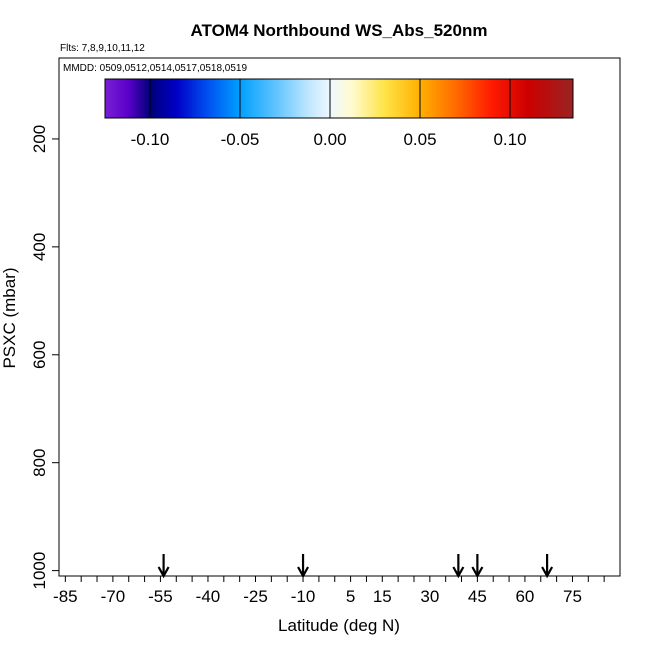 The height and width of the screenshot is (650, 650). I want to click on colorbar-tick-label: -0.05, so click(240, 139).